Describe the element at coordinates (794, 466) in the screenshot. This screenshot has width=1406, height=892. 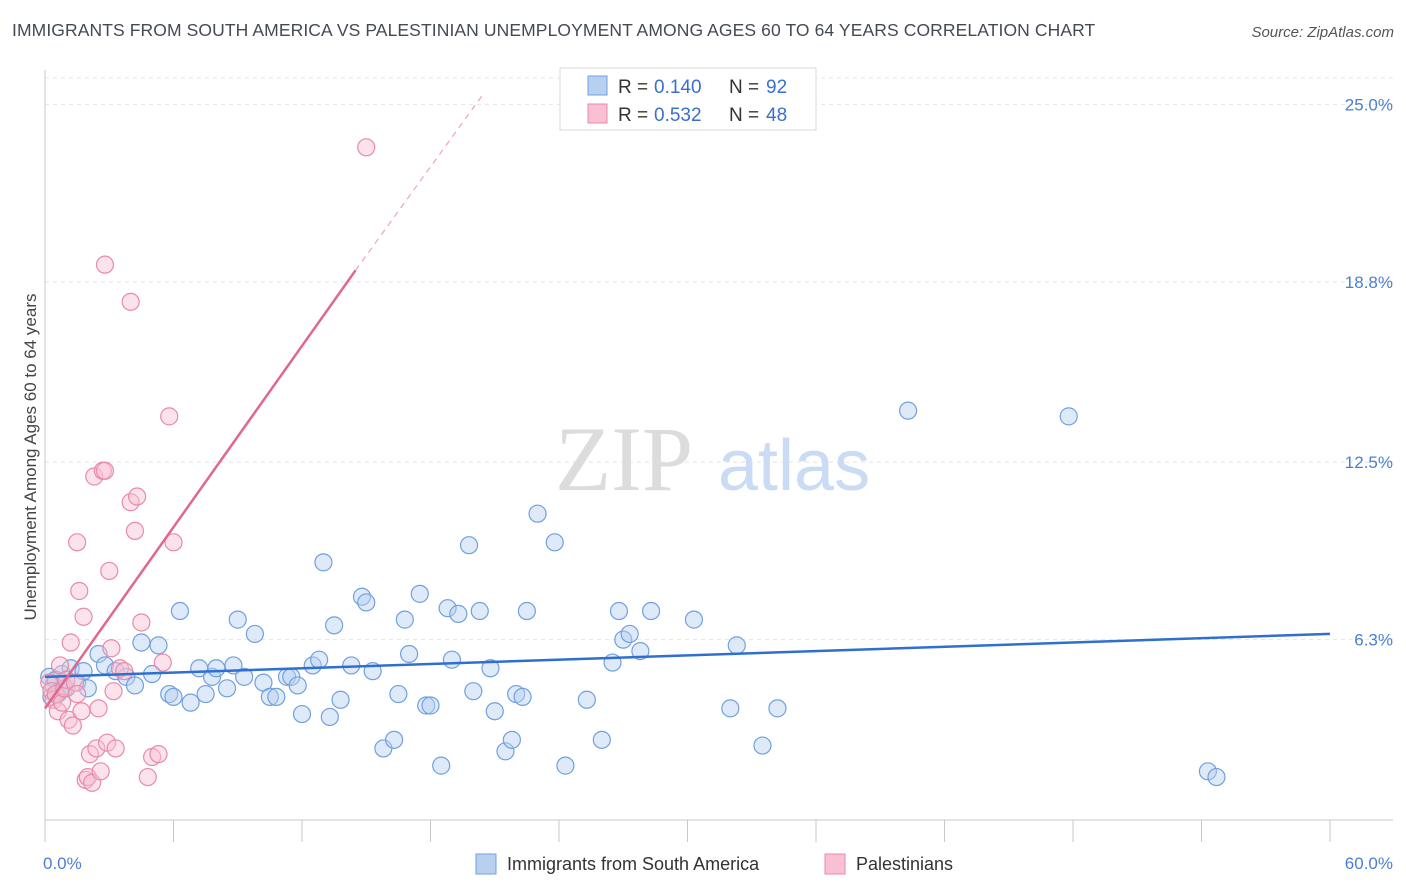
I see `watermark-atlas: atlas` at that location.